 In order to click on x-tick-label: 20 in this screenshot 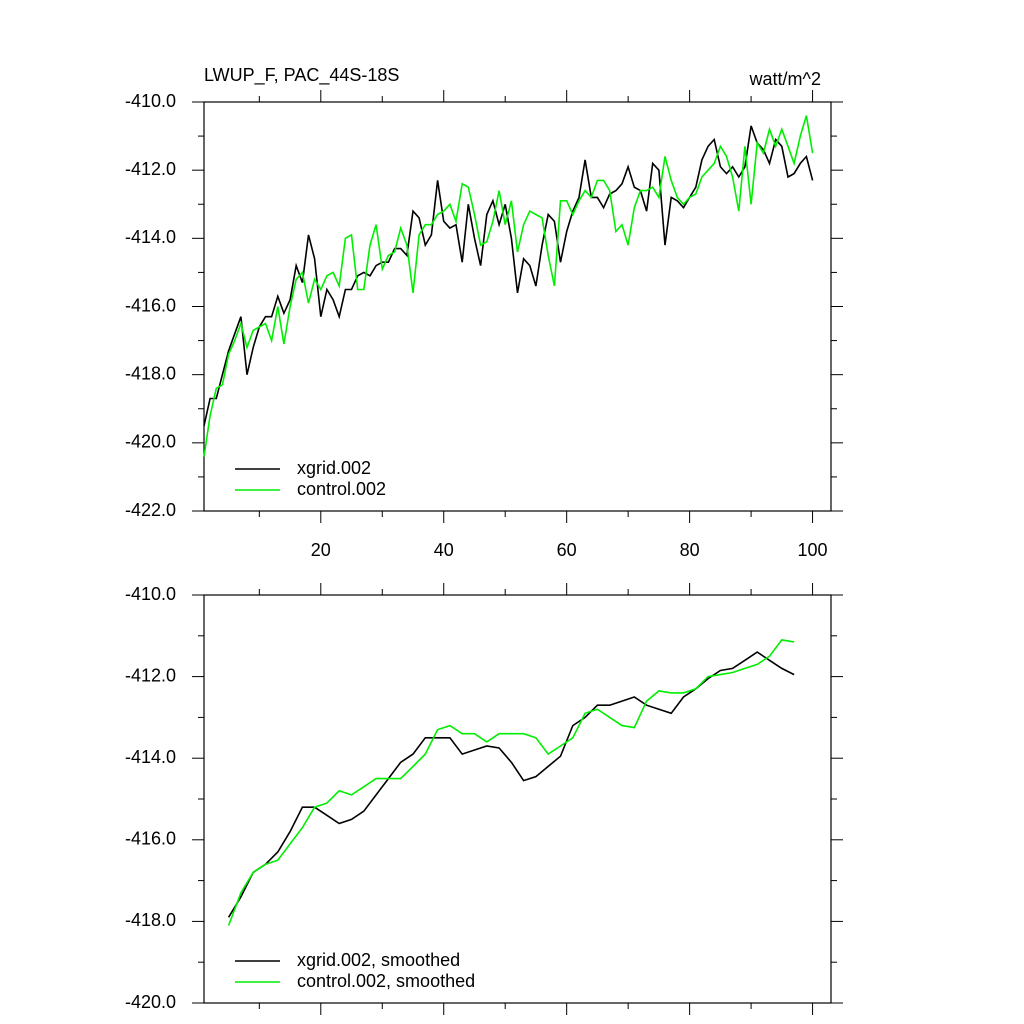, I will do `click(321, 550)`.